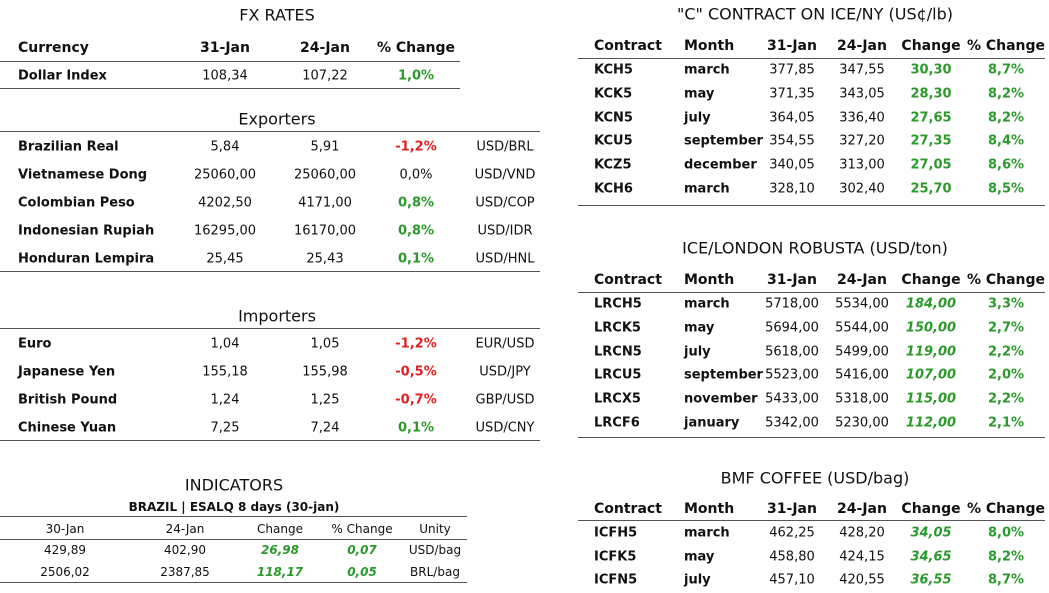  I want to click on cell: 107,00, so click(931, 375).